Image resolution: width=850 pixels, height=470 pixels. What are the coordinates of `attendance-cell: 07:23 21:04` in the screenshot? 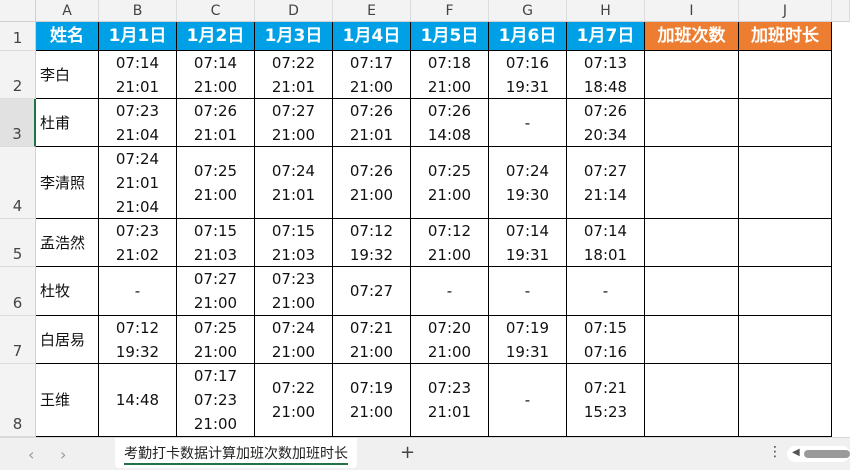 It's located at (138, 123).